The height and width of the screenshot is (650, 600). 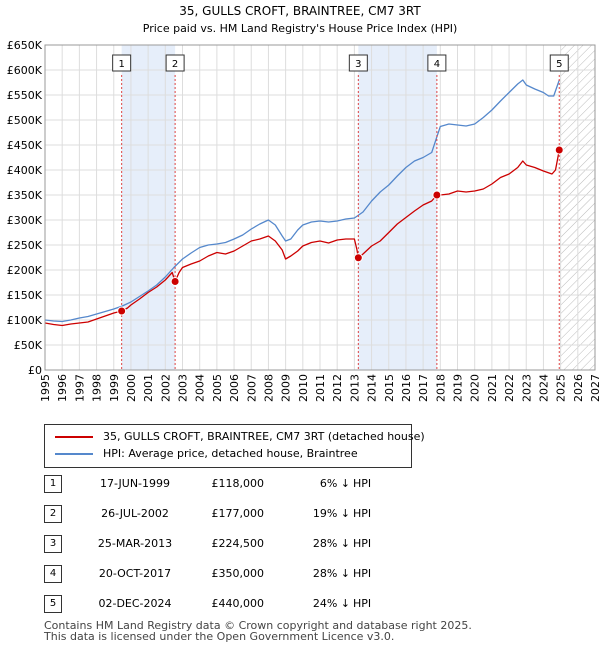 What do you see at coordinates (135, 513) in the screenshot?
I see `sale-date: 26-JUL-2002` at bounding box center [135, 513].